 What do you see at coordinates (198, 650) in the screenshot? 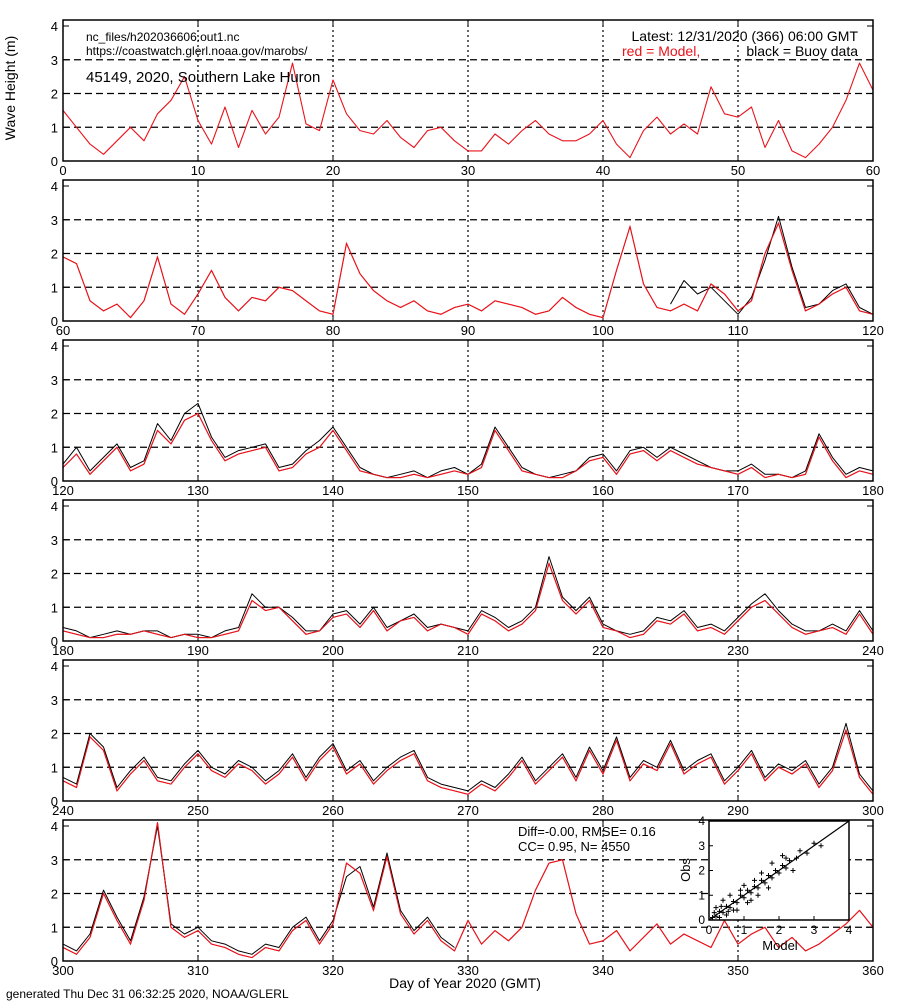
I see `x-tick-label: 190` at bounding box center [198, 650].